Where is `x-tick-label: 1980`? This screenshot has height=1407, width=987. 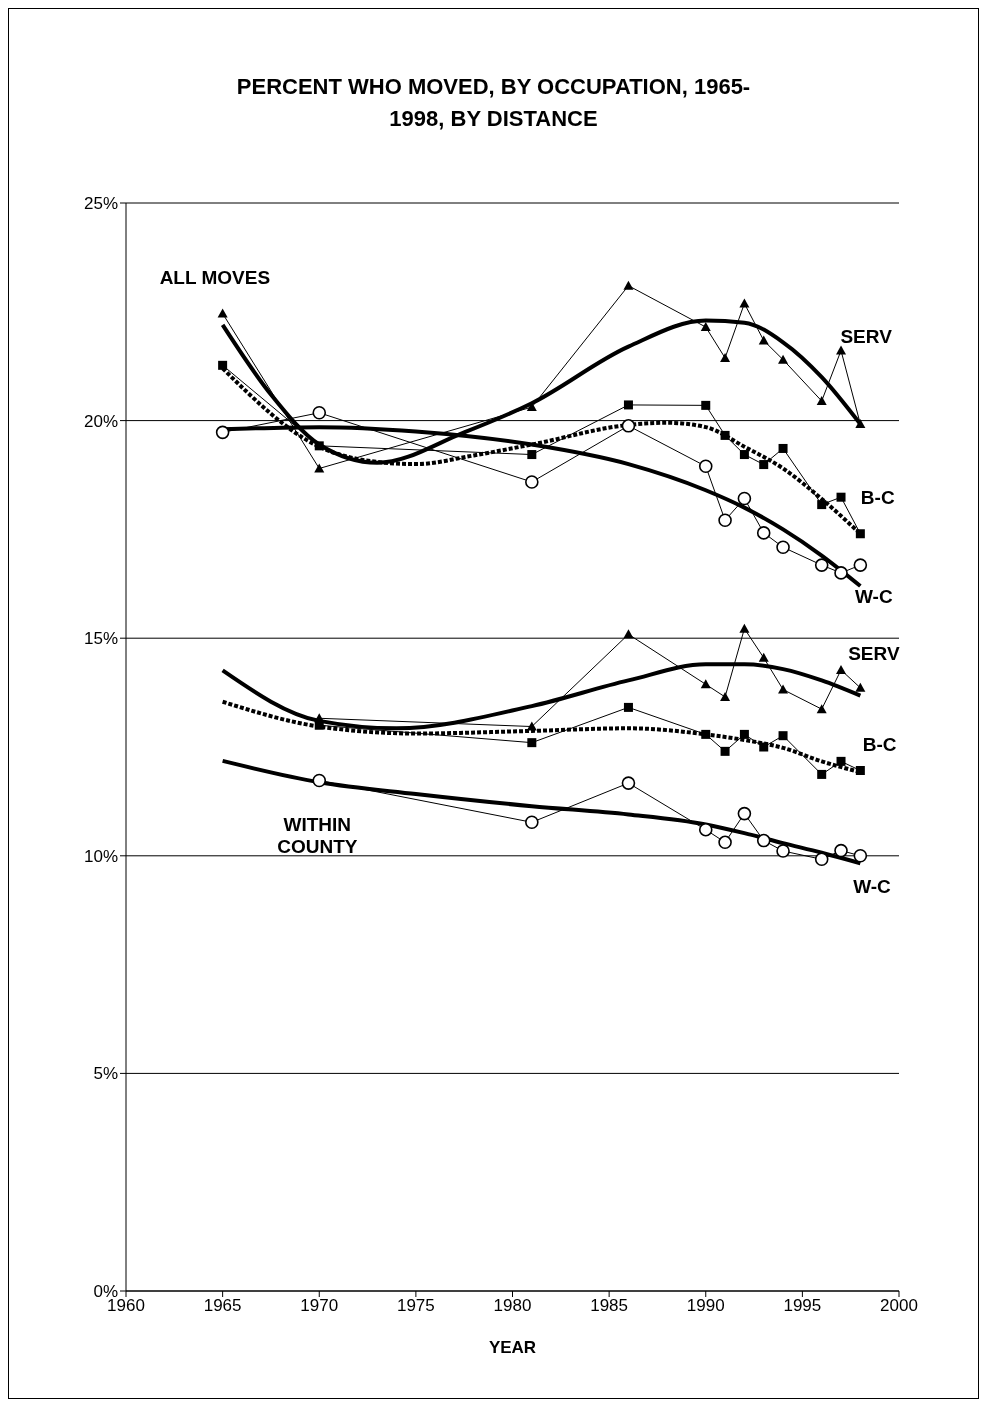 x-tick-label: 1980 is located at coordinates (512, 1306).